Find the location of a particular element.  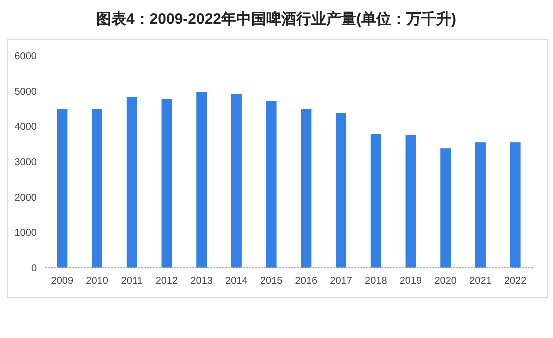

x-tick-label: 2012 is located at coordinates (167, 281).